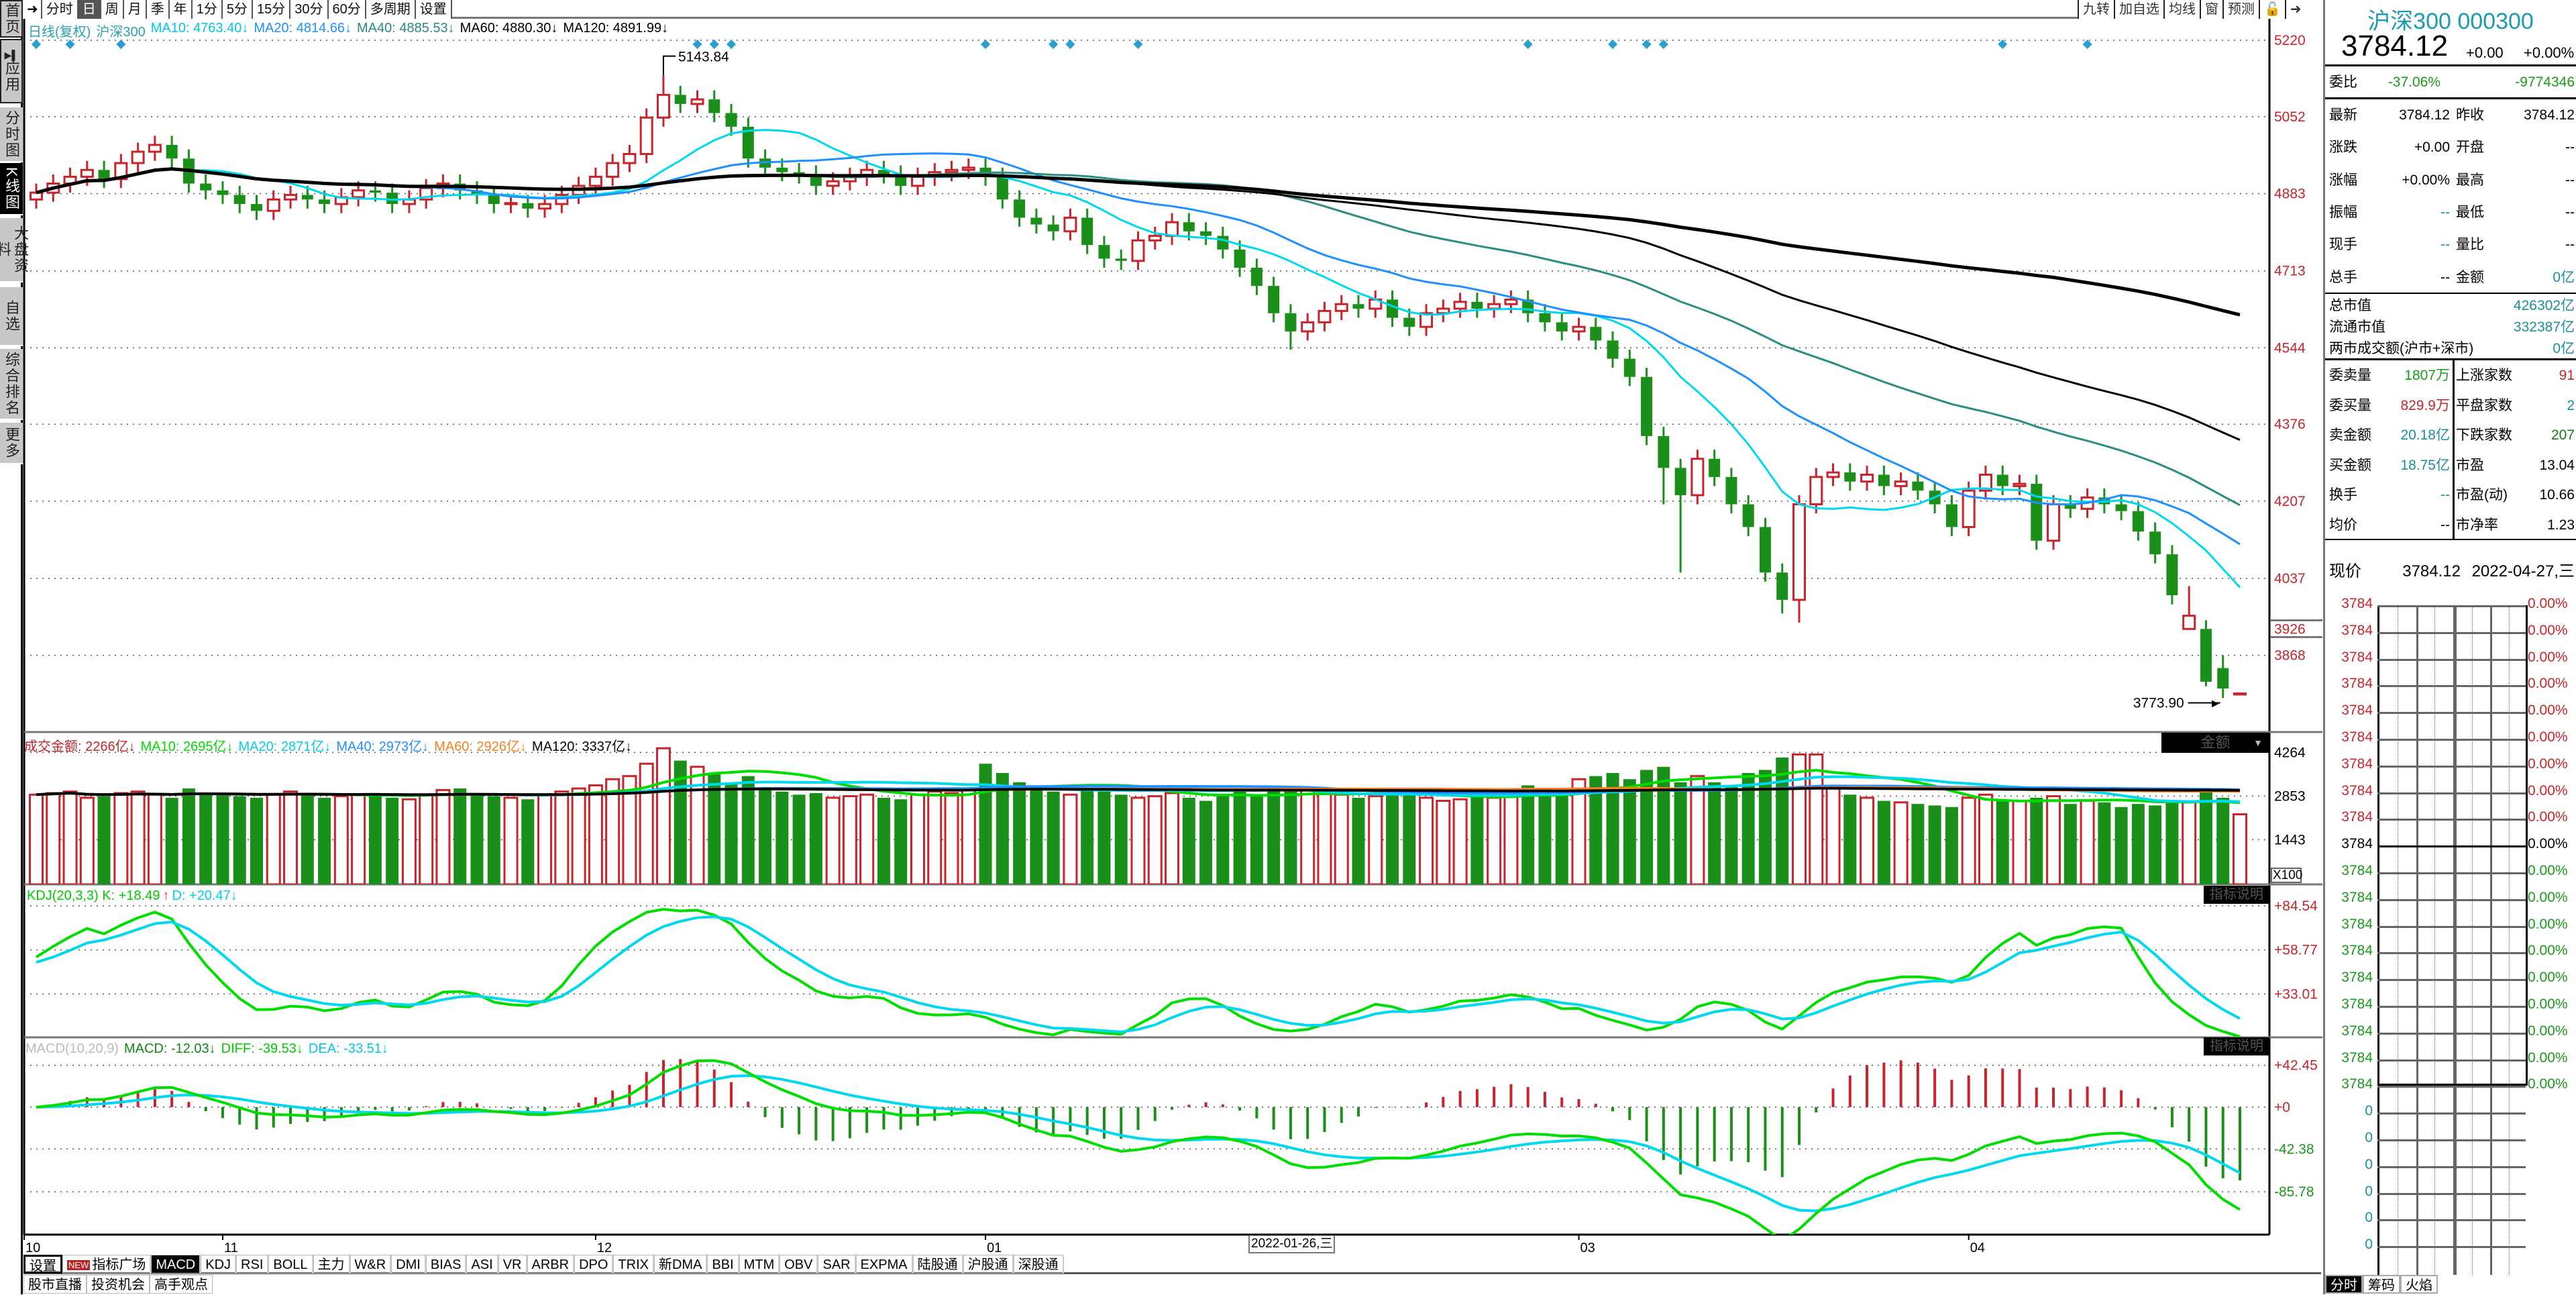 Image resolution: width=2576 pixels, height=1295 pixels. I want to click on indicator-tab-13: 新DMA, so click(680, 1264).